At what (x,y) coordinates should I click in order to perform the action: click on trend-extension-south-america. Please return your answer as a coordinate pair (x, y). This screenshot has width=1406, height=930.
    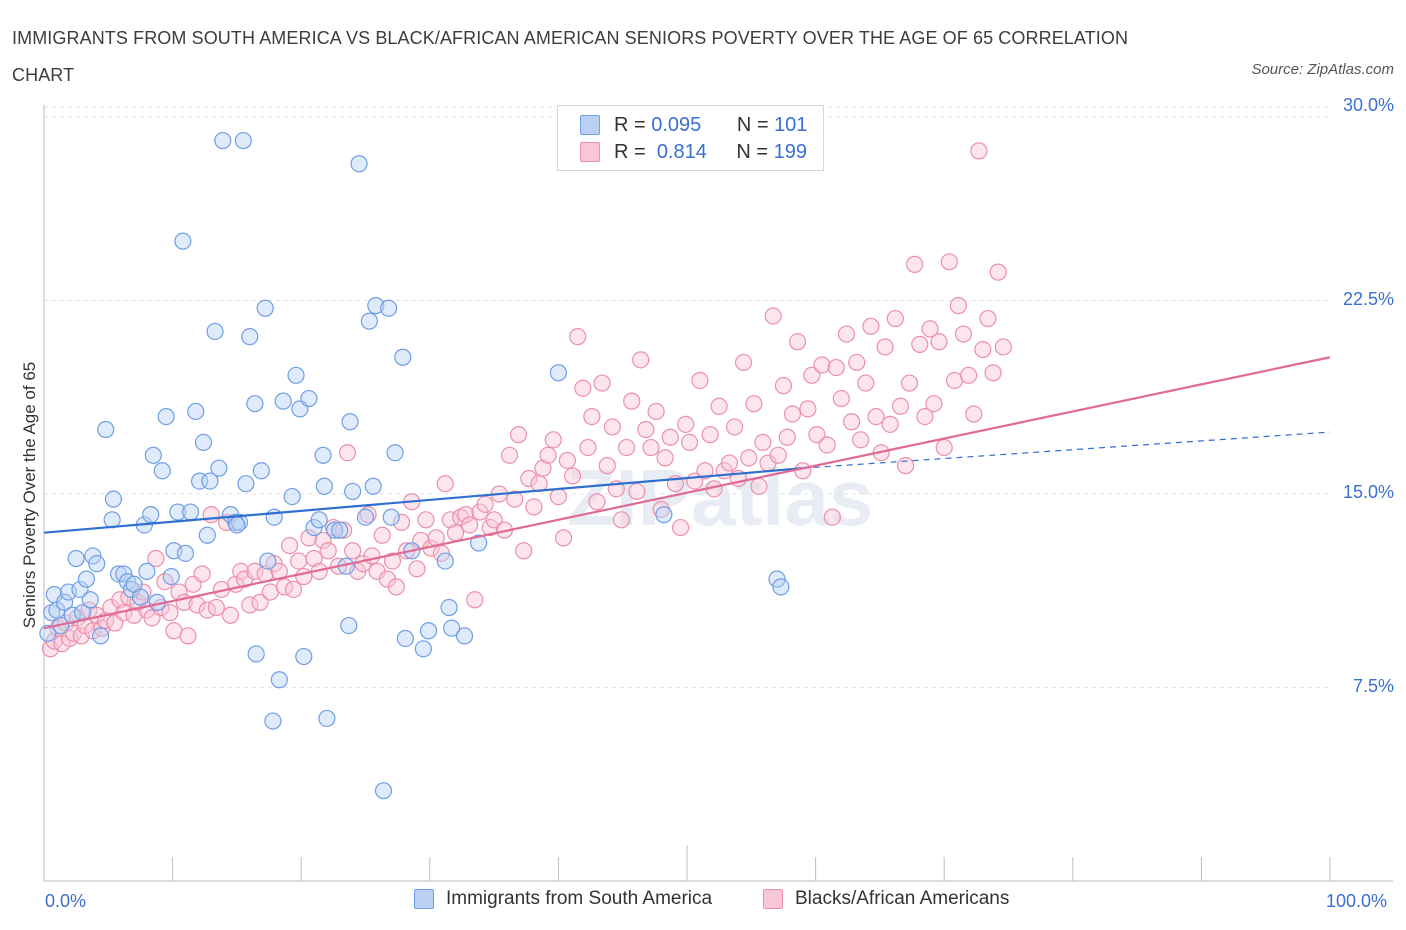
    Looking at the image, I should click on (1066, 450).